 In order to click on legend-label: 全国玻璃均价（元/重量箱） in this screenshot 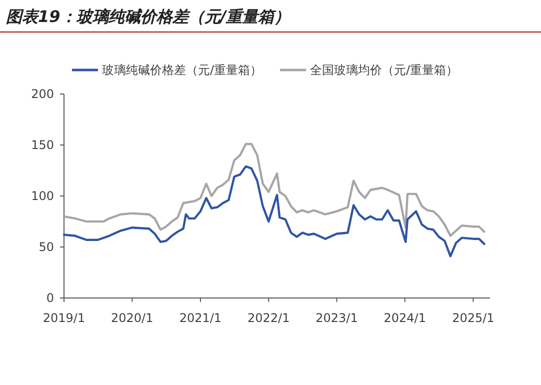, I will do `click(384, 70)`.